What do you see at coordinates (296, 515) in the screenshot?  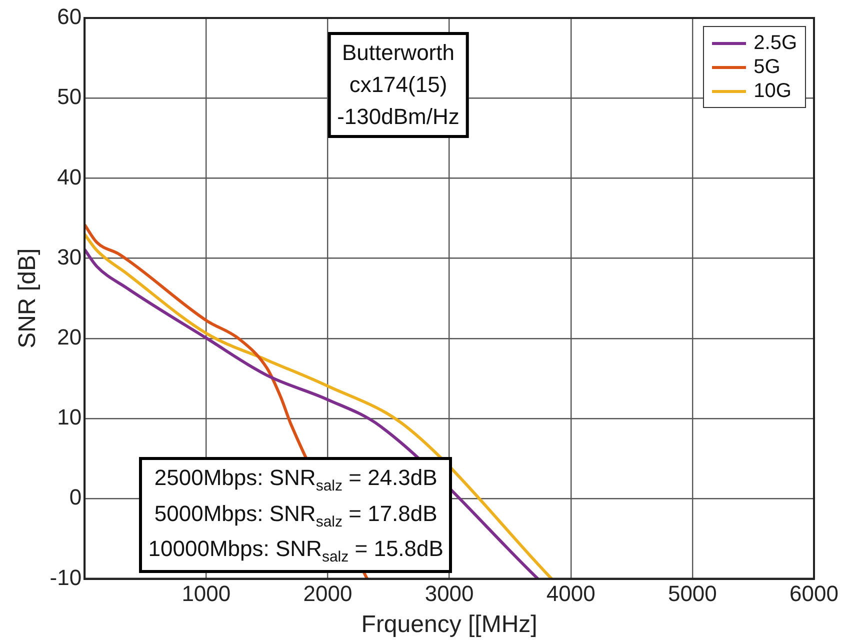 I see `text: 2500Mbps: SNR$_{salz}$ = 24.3dB 5000Mbps: SNR$_{salz}$ = 17.8dB 10000Mbps: SNR$_{salz}$ = 15.8dB` at bounding box center [296, 515].